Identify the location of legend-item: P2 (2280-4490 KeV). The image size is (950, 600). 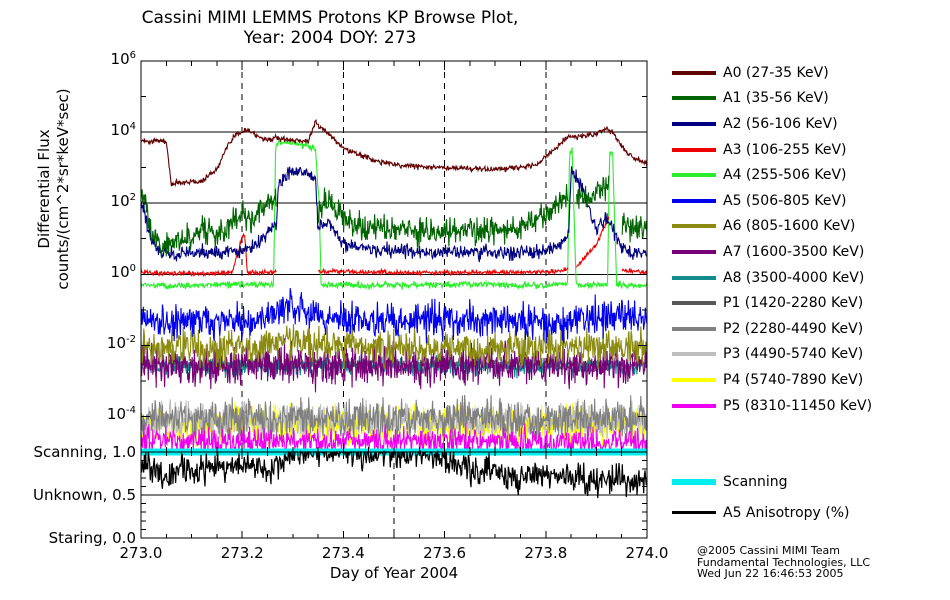
(811, 329).